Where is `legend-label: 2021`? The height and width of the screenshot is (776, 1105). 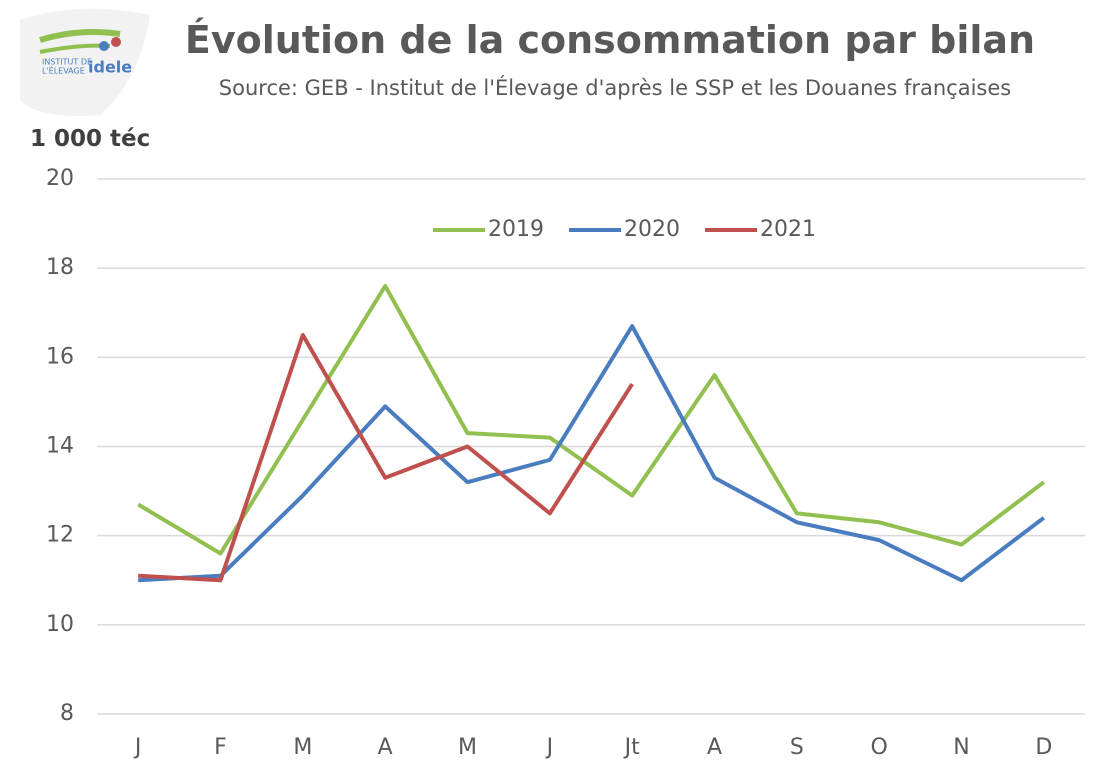 legend-label: 2021 is located at coordinates (788, 229).